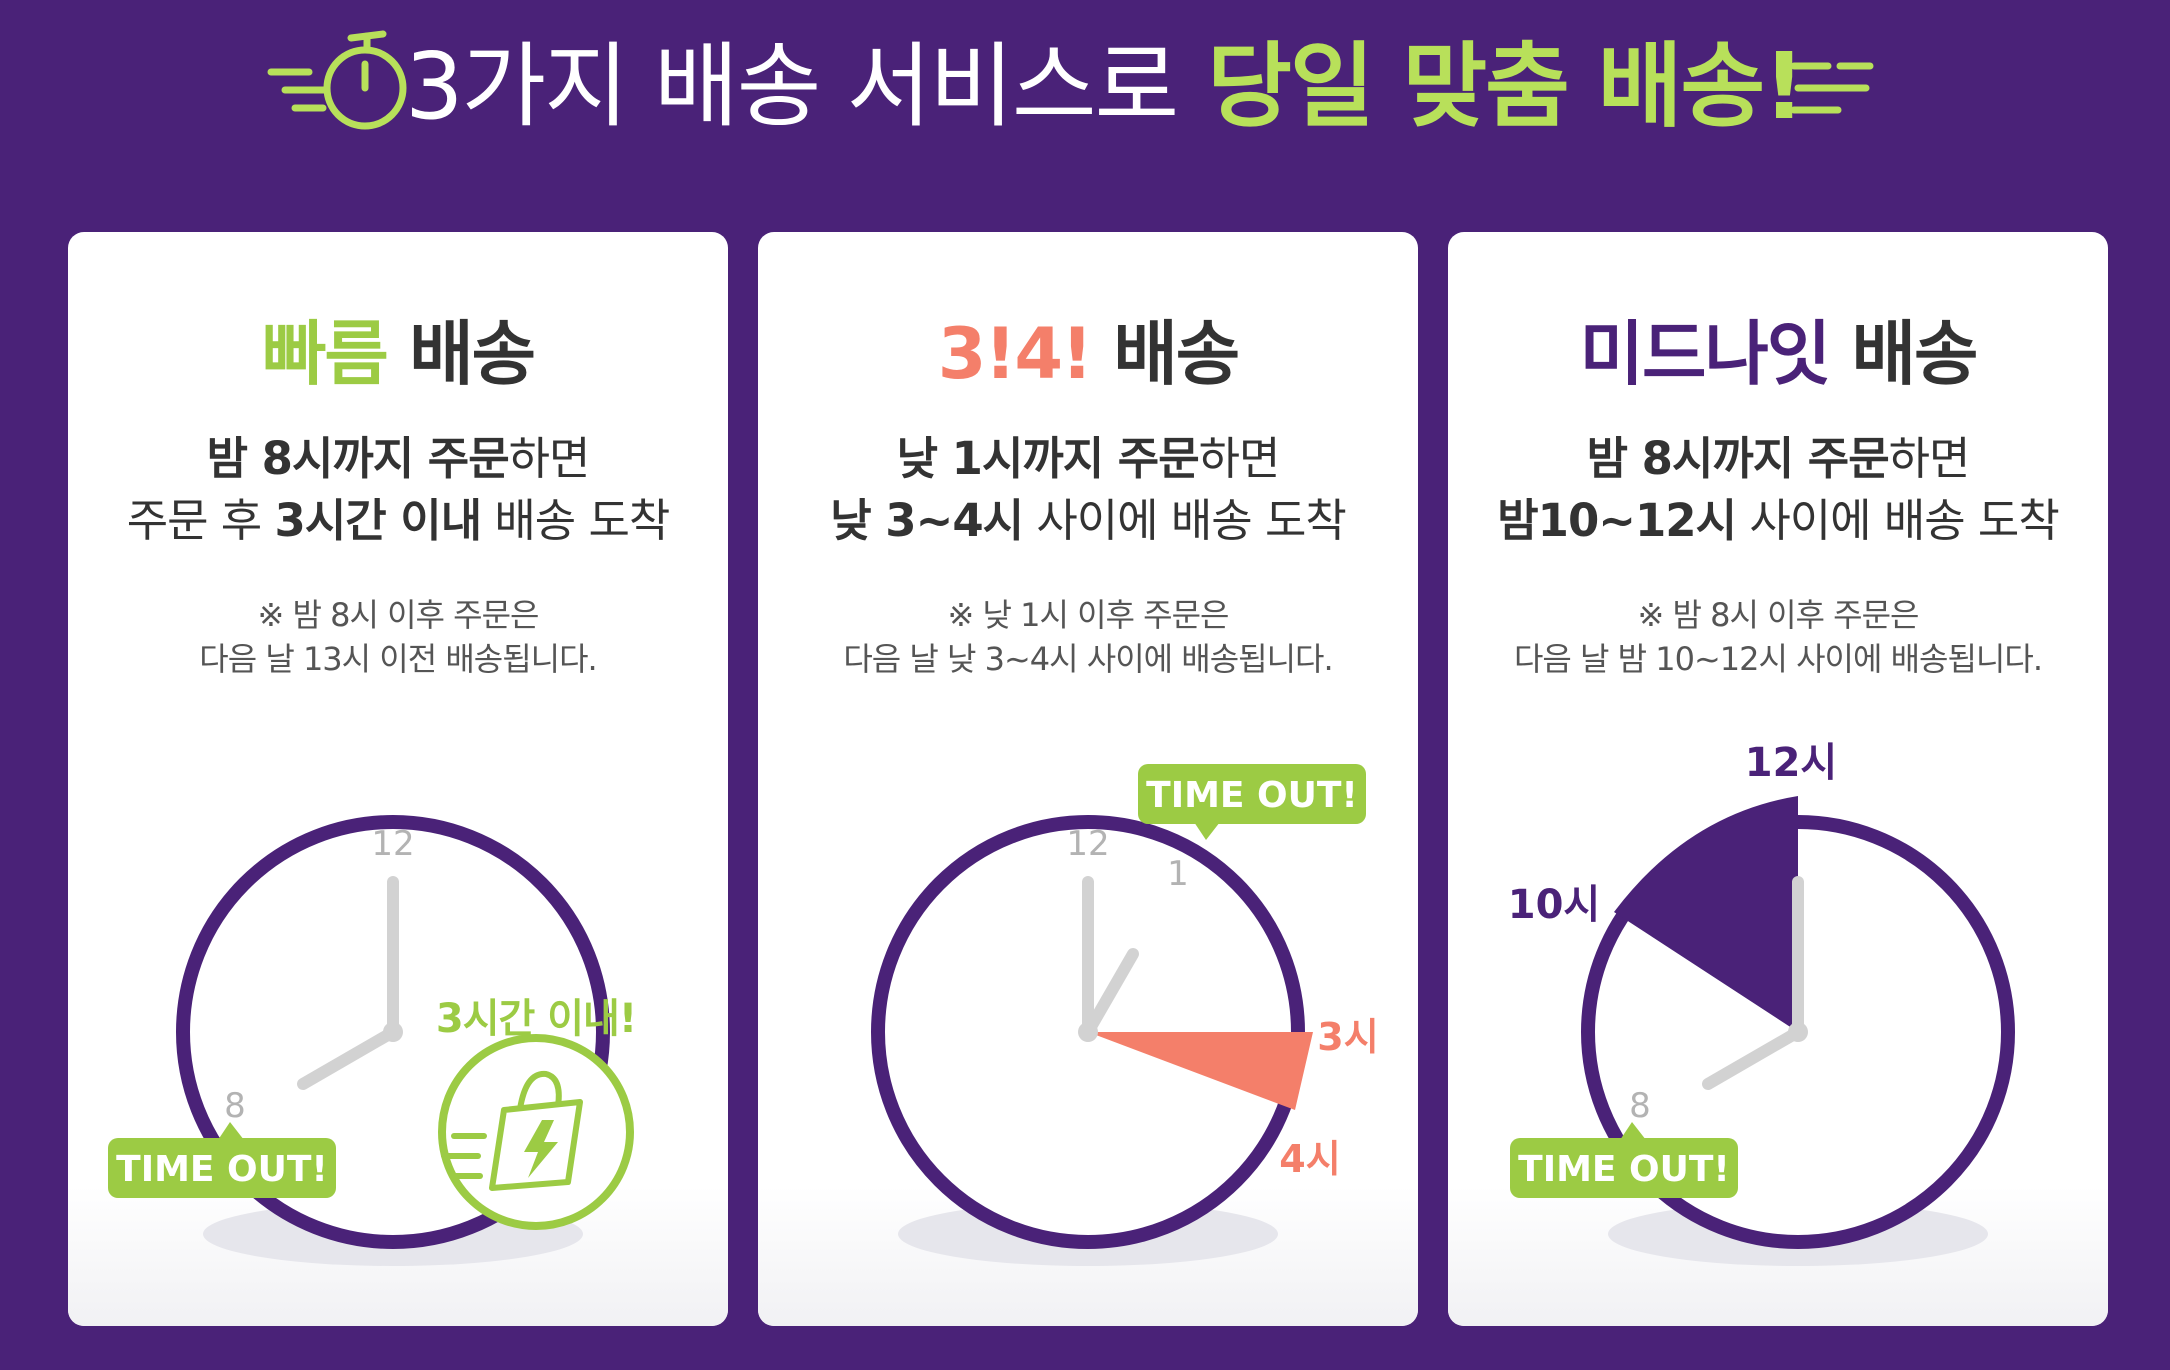  Describe the element at coordinates (927, 520) in the screenshot. I see `delivery-window-bold: 낮 3~4시` at that location.